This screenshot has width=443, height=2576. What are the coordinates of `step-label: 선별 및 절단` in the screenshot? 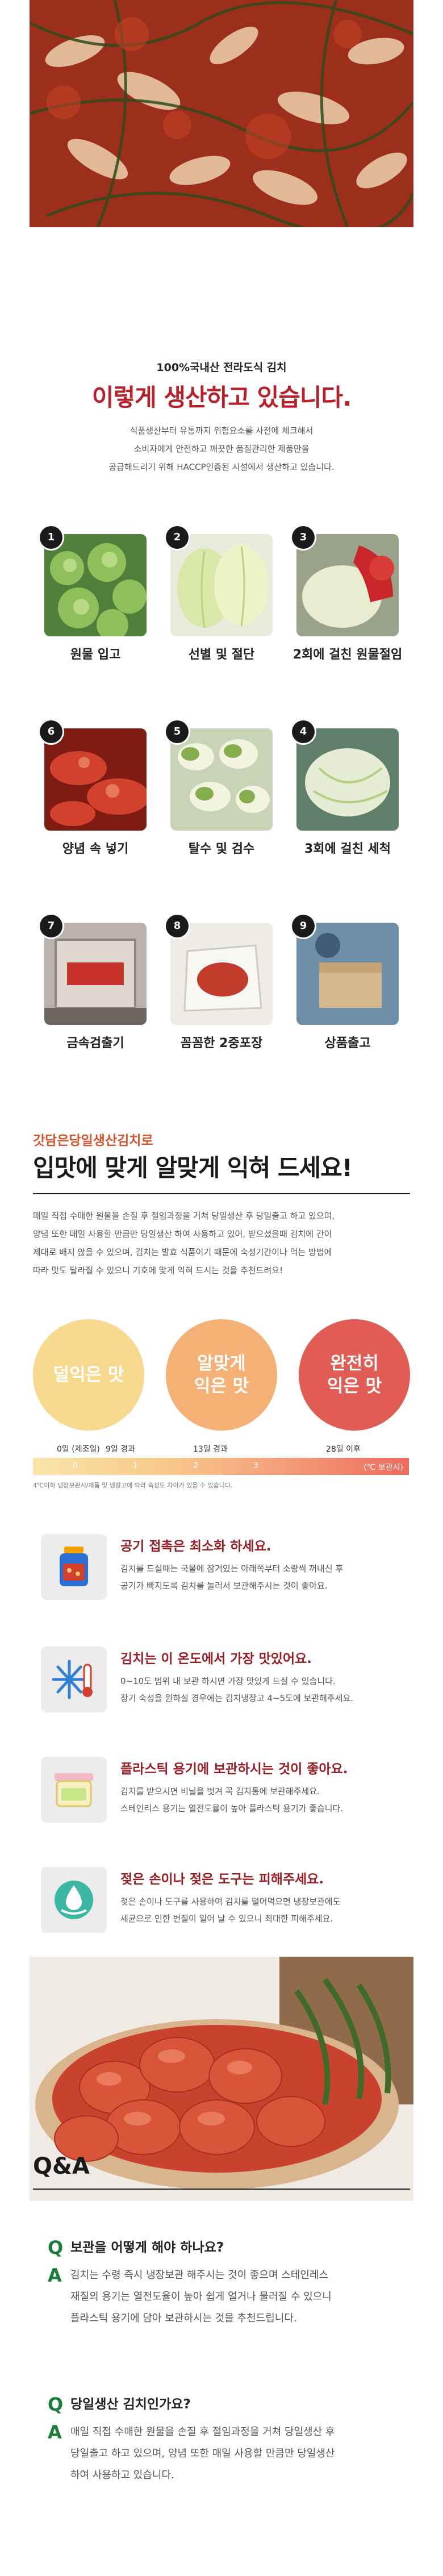 It's located at (221, 655).